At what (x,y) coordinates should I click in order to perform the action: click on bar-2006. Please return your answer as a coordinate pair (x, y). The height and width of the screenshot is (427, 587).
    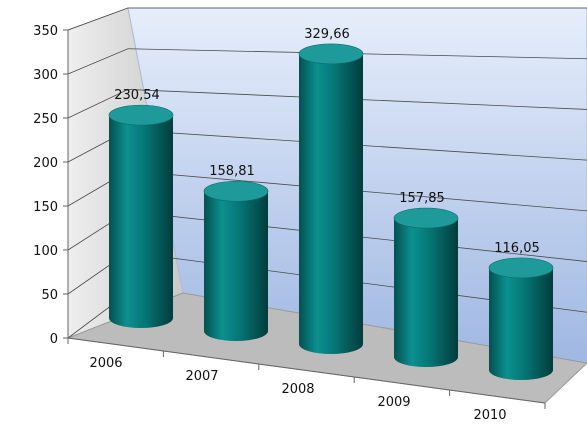
    Looking at the image, I should click on (141, 221).